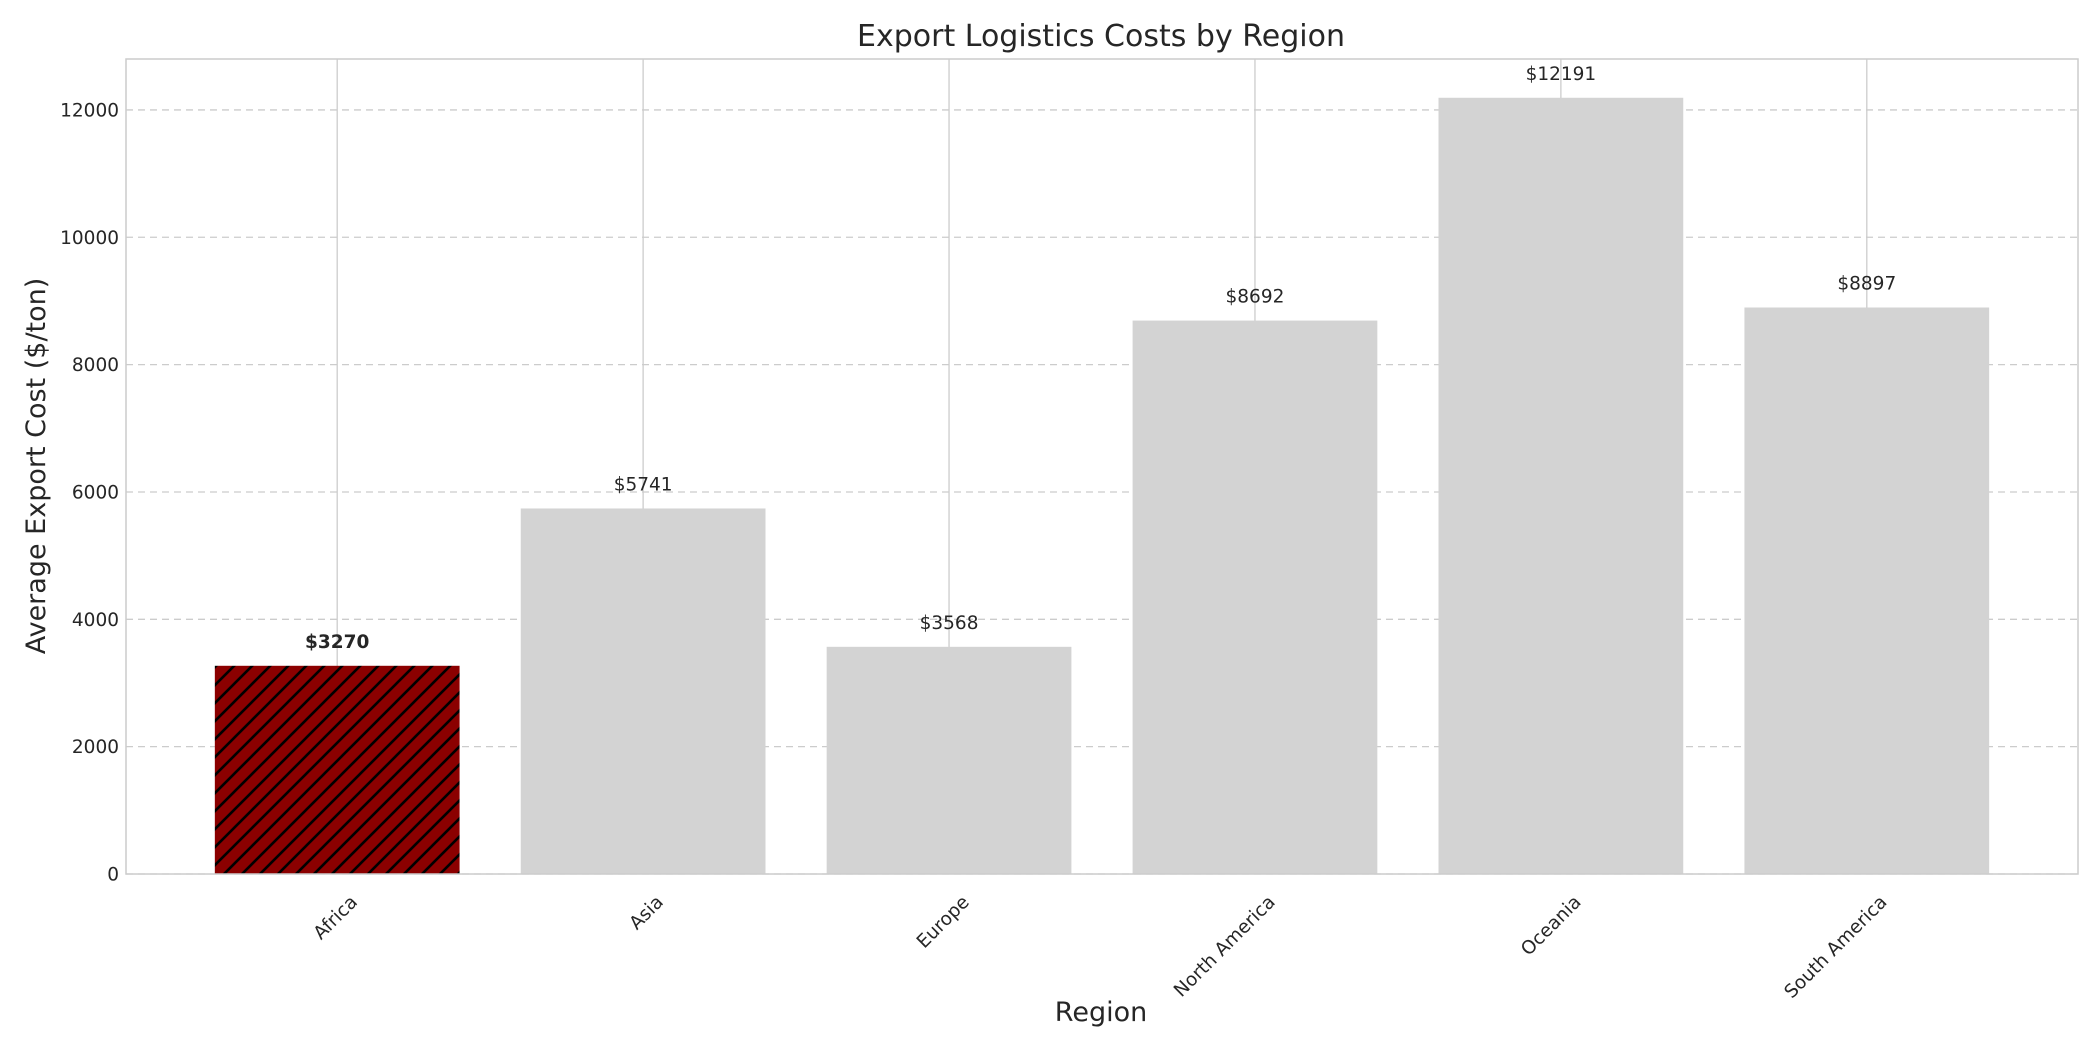 The width and height of the screenshot is (2100, 1054). Describe the element at coordinates (1867, 590) in the screenshot. I see `bar-south-america` at that location.